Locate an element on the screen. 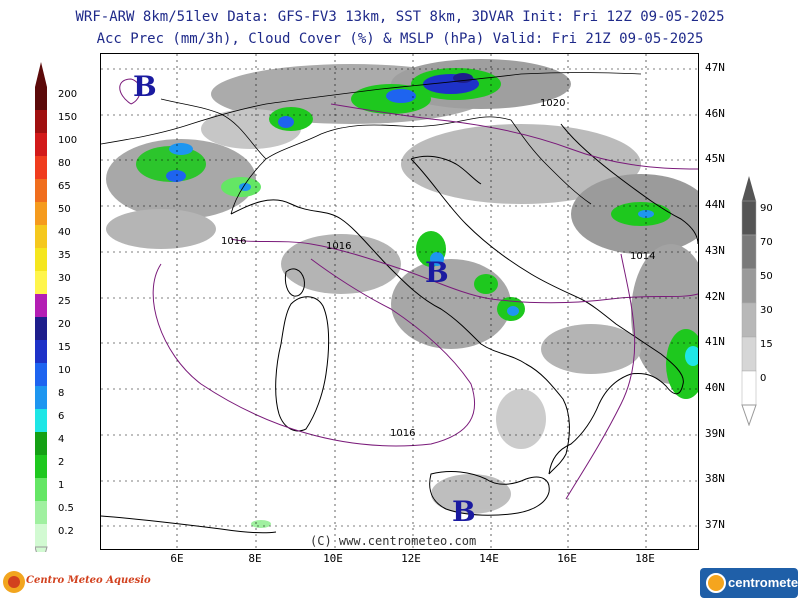 This screenshot has height=600, width=800. precip-legend-label: 6 is located at coordinates (61, 416).